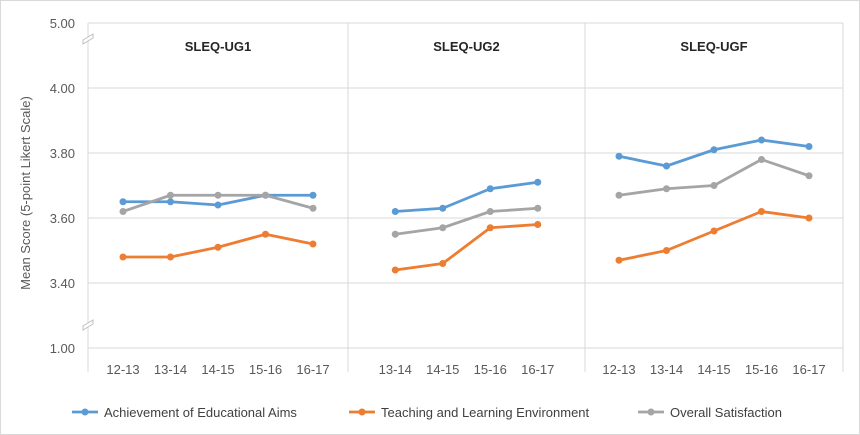 This screenshot has height=435, width=860. Describe the element at coordinates (62, 186) in the screenshot. I see `y-axis-ticks: 5.00 4.00 3.80 3.60 3.40 1.00` at that location.